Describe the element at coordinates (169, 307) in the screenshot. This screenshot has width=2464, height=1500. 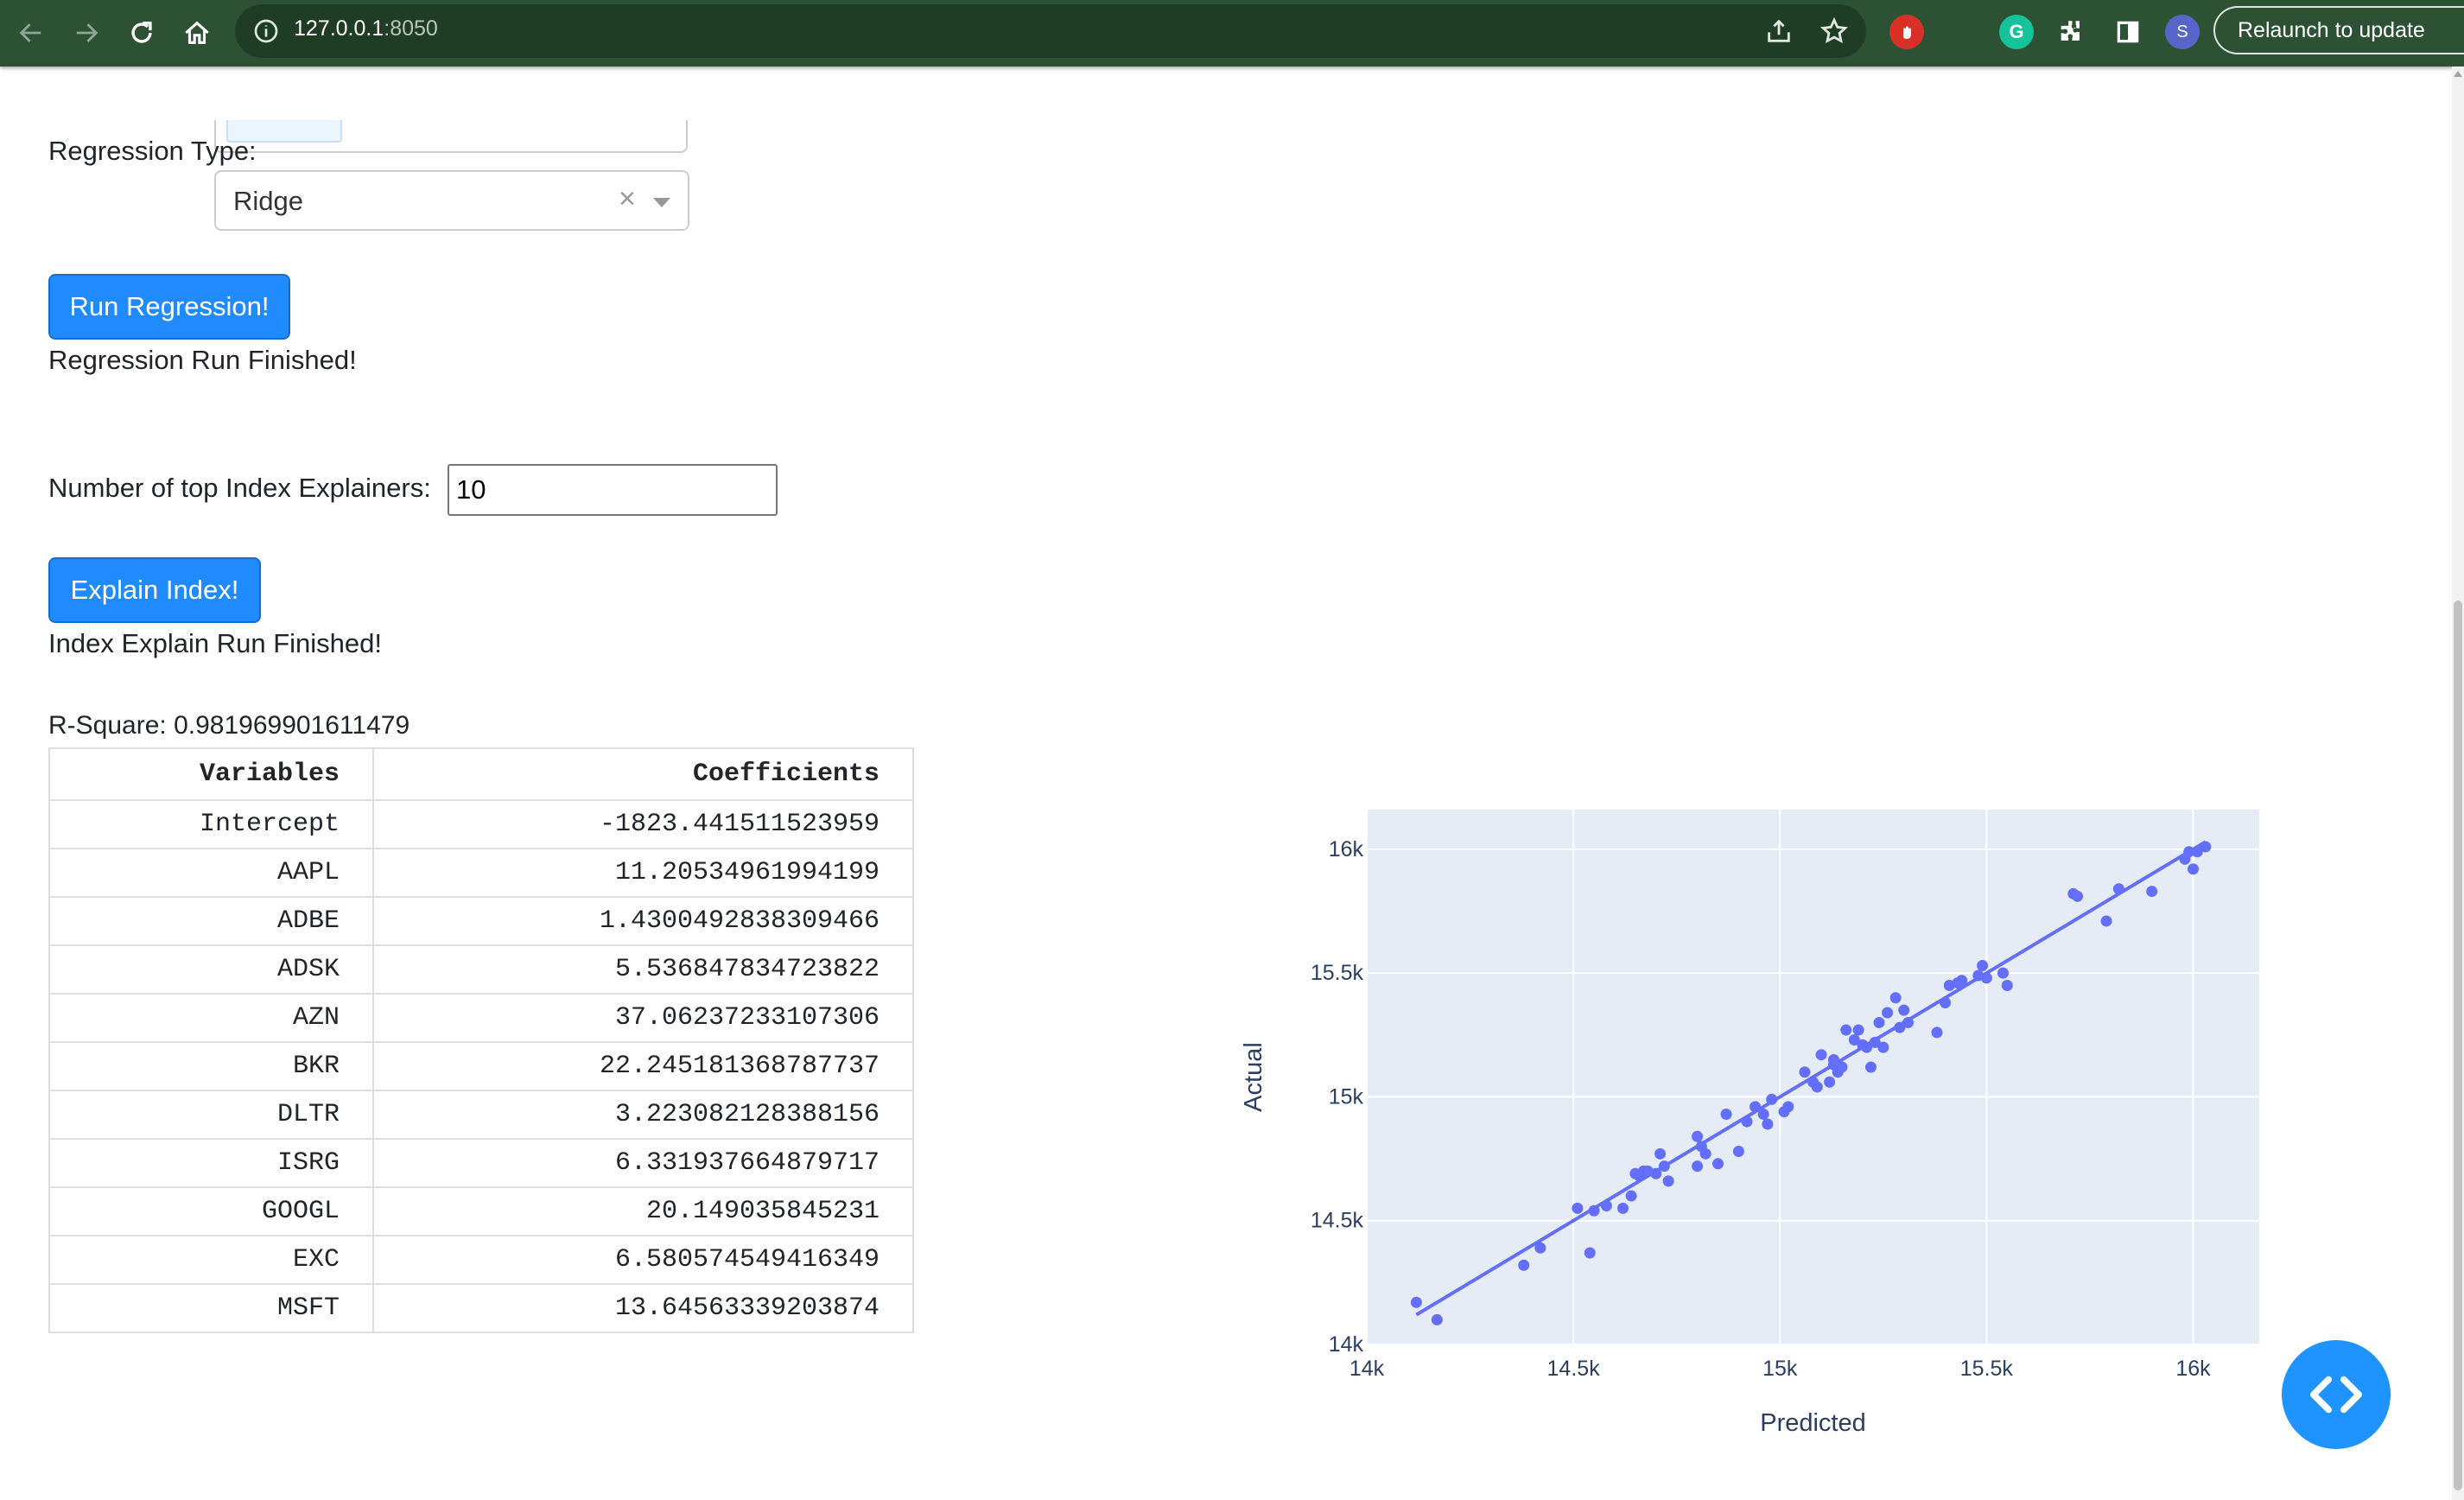
I see `run-regression-button: Run Regression!` at that location.